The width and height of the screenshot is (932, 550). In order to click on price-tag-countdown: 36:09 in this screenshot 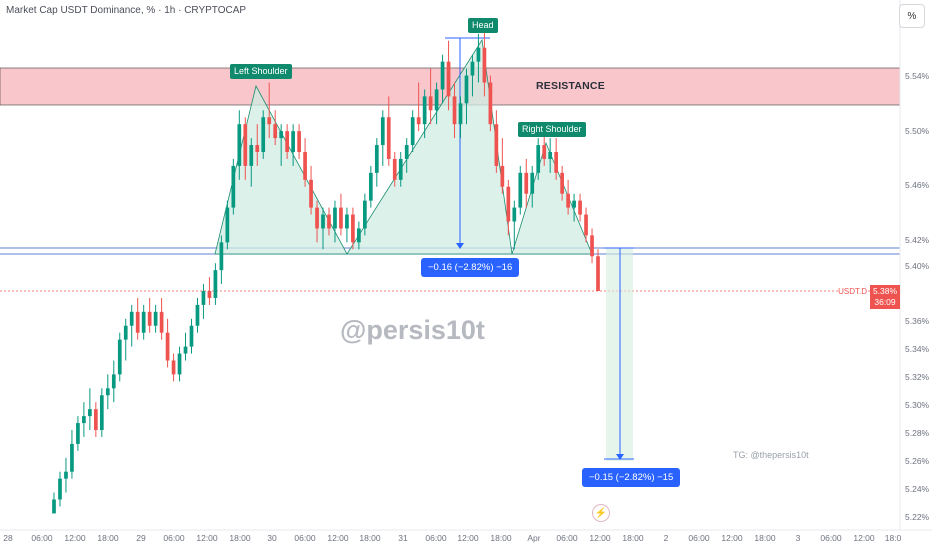, I will do `click(885, 302)`.